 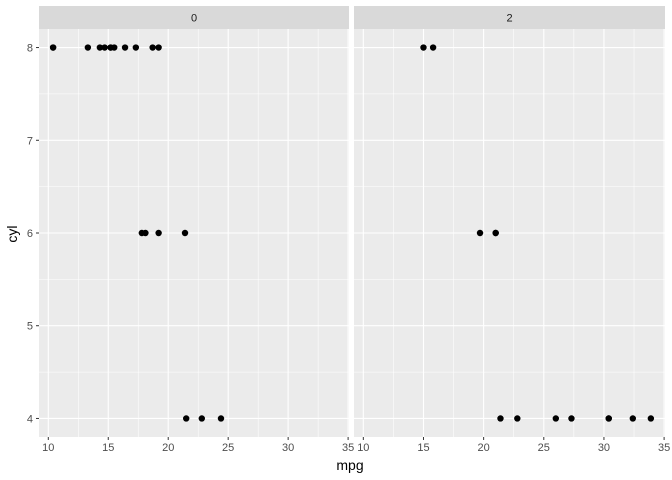 I want to click on x-axis-title: mpg, so click(x=349, y=465).